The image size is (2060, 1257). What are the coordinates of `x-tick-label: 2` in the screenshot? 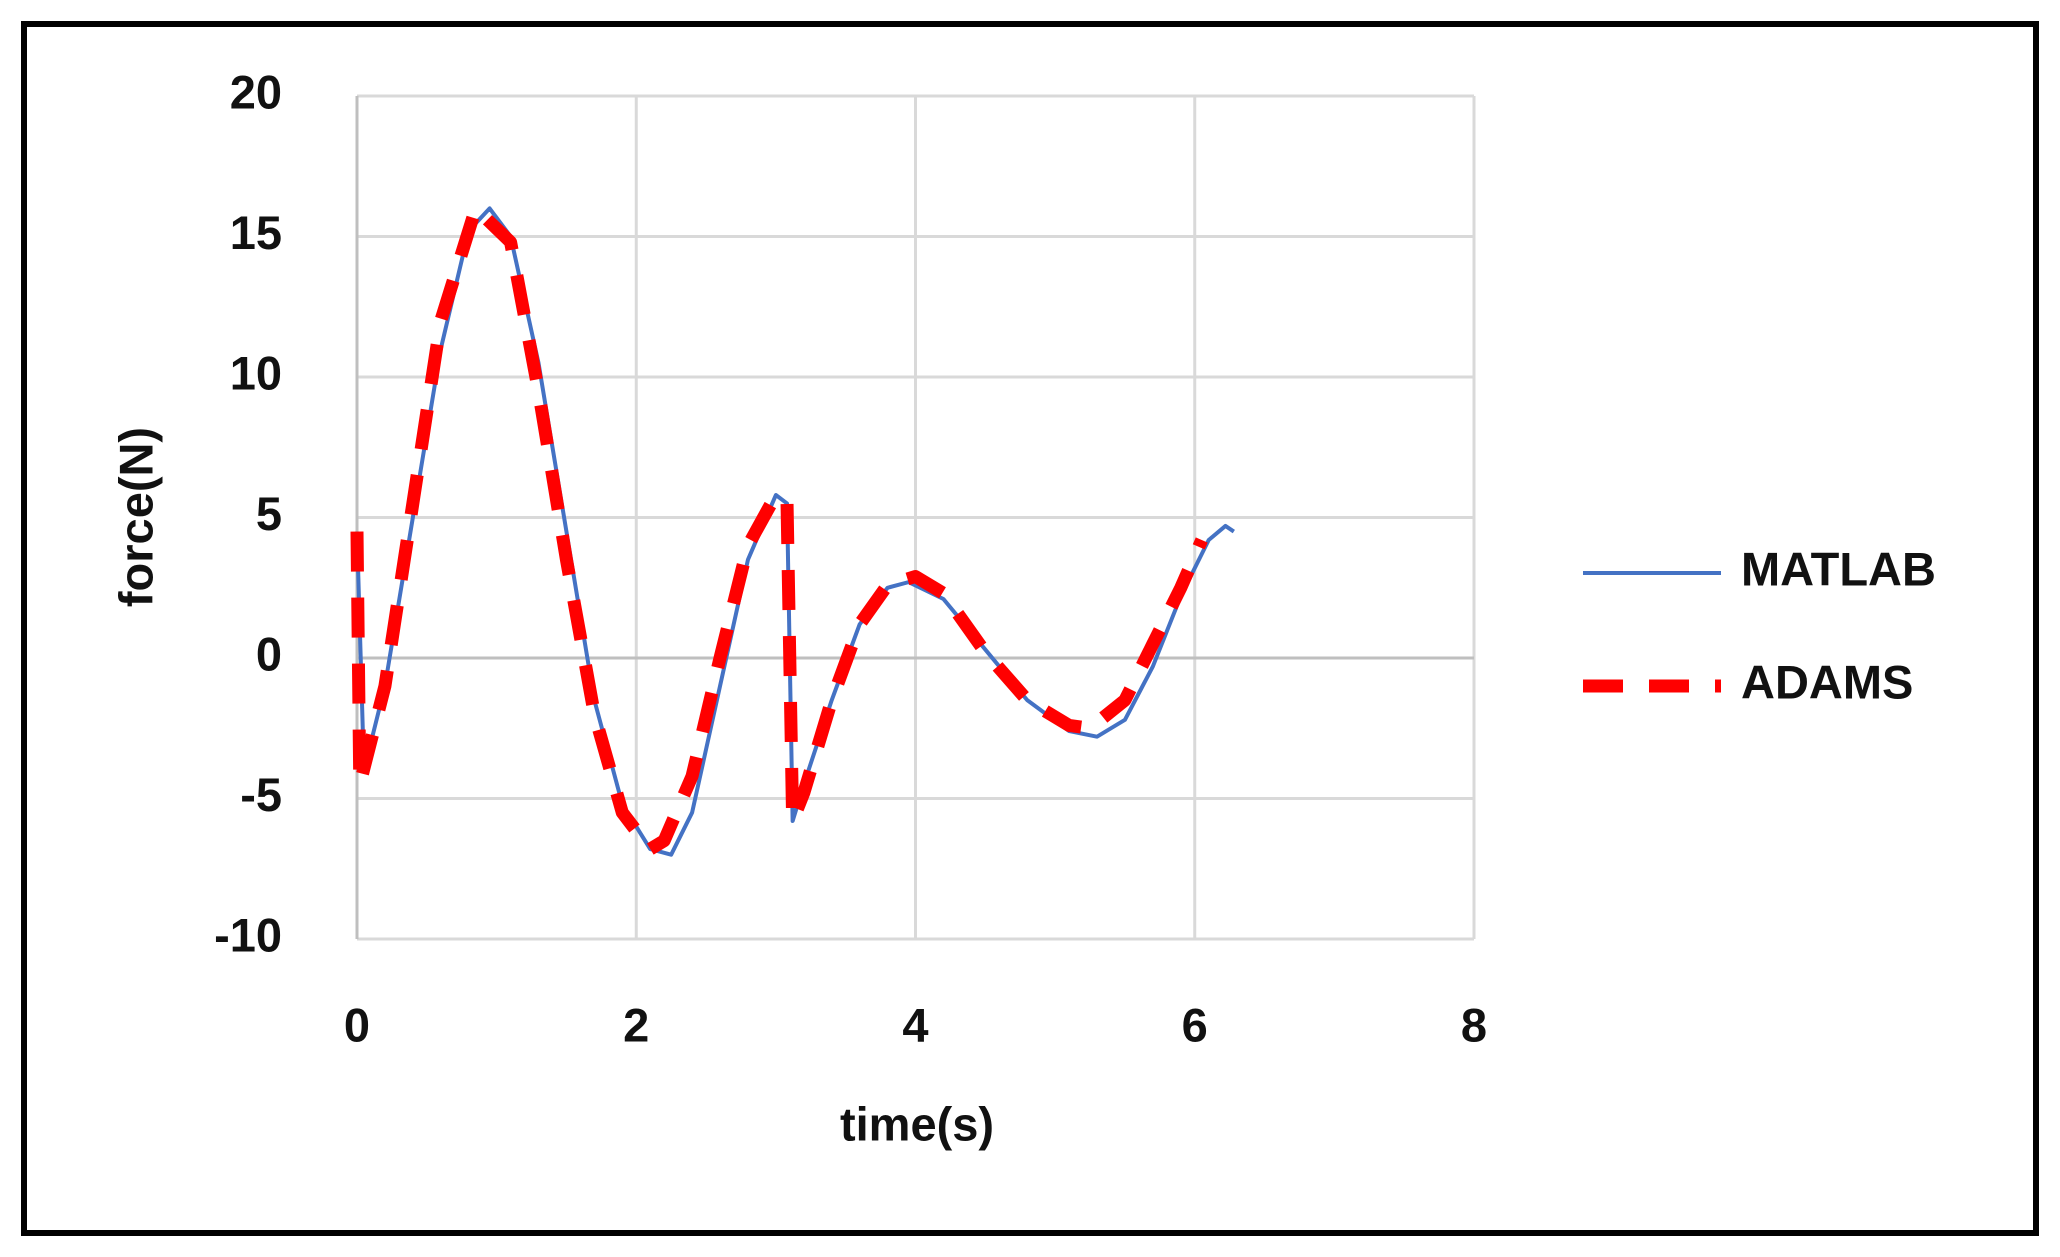 It's located at (636, 1024).